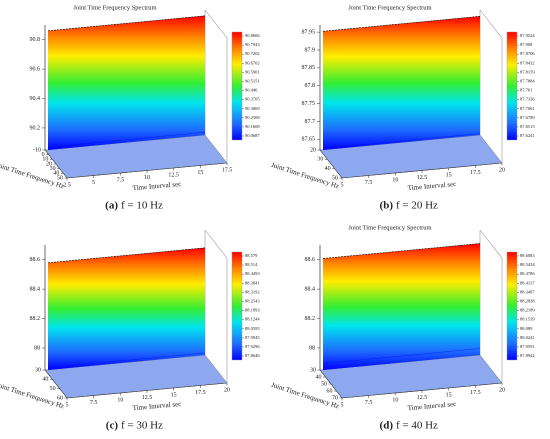 The image size is (550, 439). What do you see at coordinates (527, 273) in the screenshot?
I see `colorbar-label: 88.4786` at bounding box center [527, 273].